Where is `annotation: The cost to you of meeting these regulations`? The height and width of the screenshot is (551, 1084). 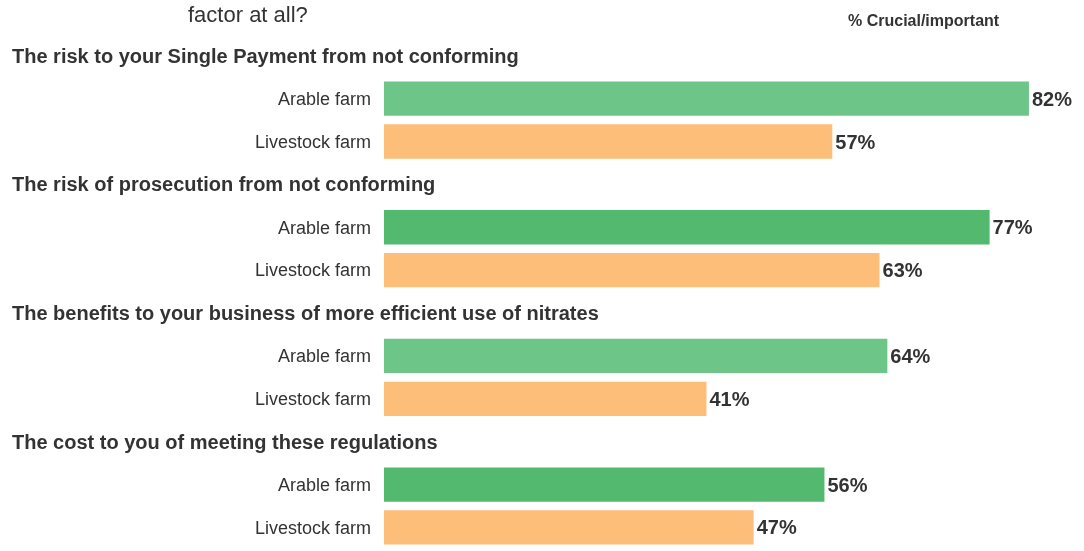 annotation: The cost to you of meeting these regulations is located at coordinates (225, 442).